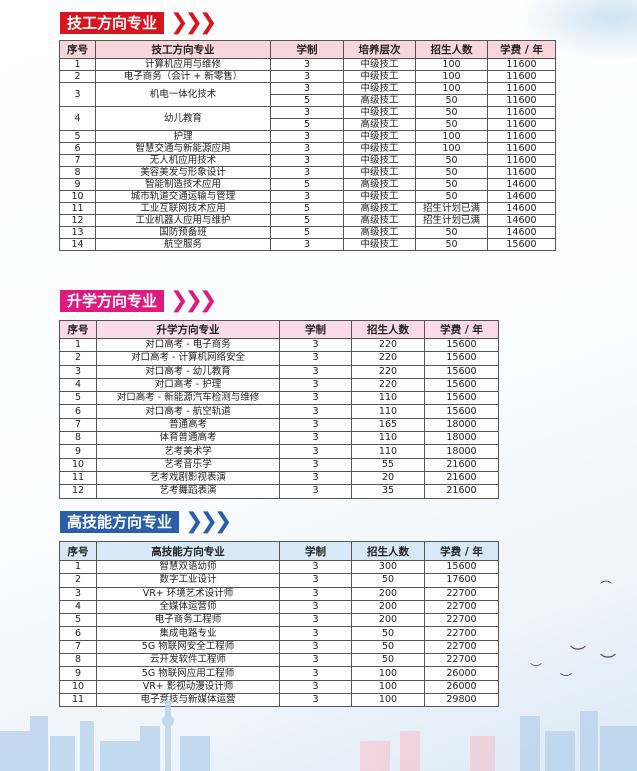 The height and width of the screenshot is (771, 637). What do you see at coordinates (78, 620) in the screenshot?
I see `row-number: 5` at bounding box center [78, 620].